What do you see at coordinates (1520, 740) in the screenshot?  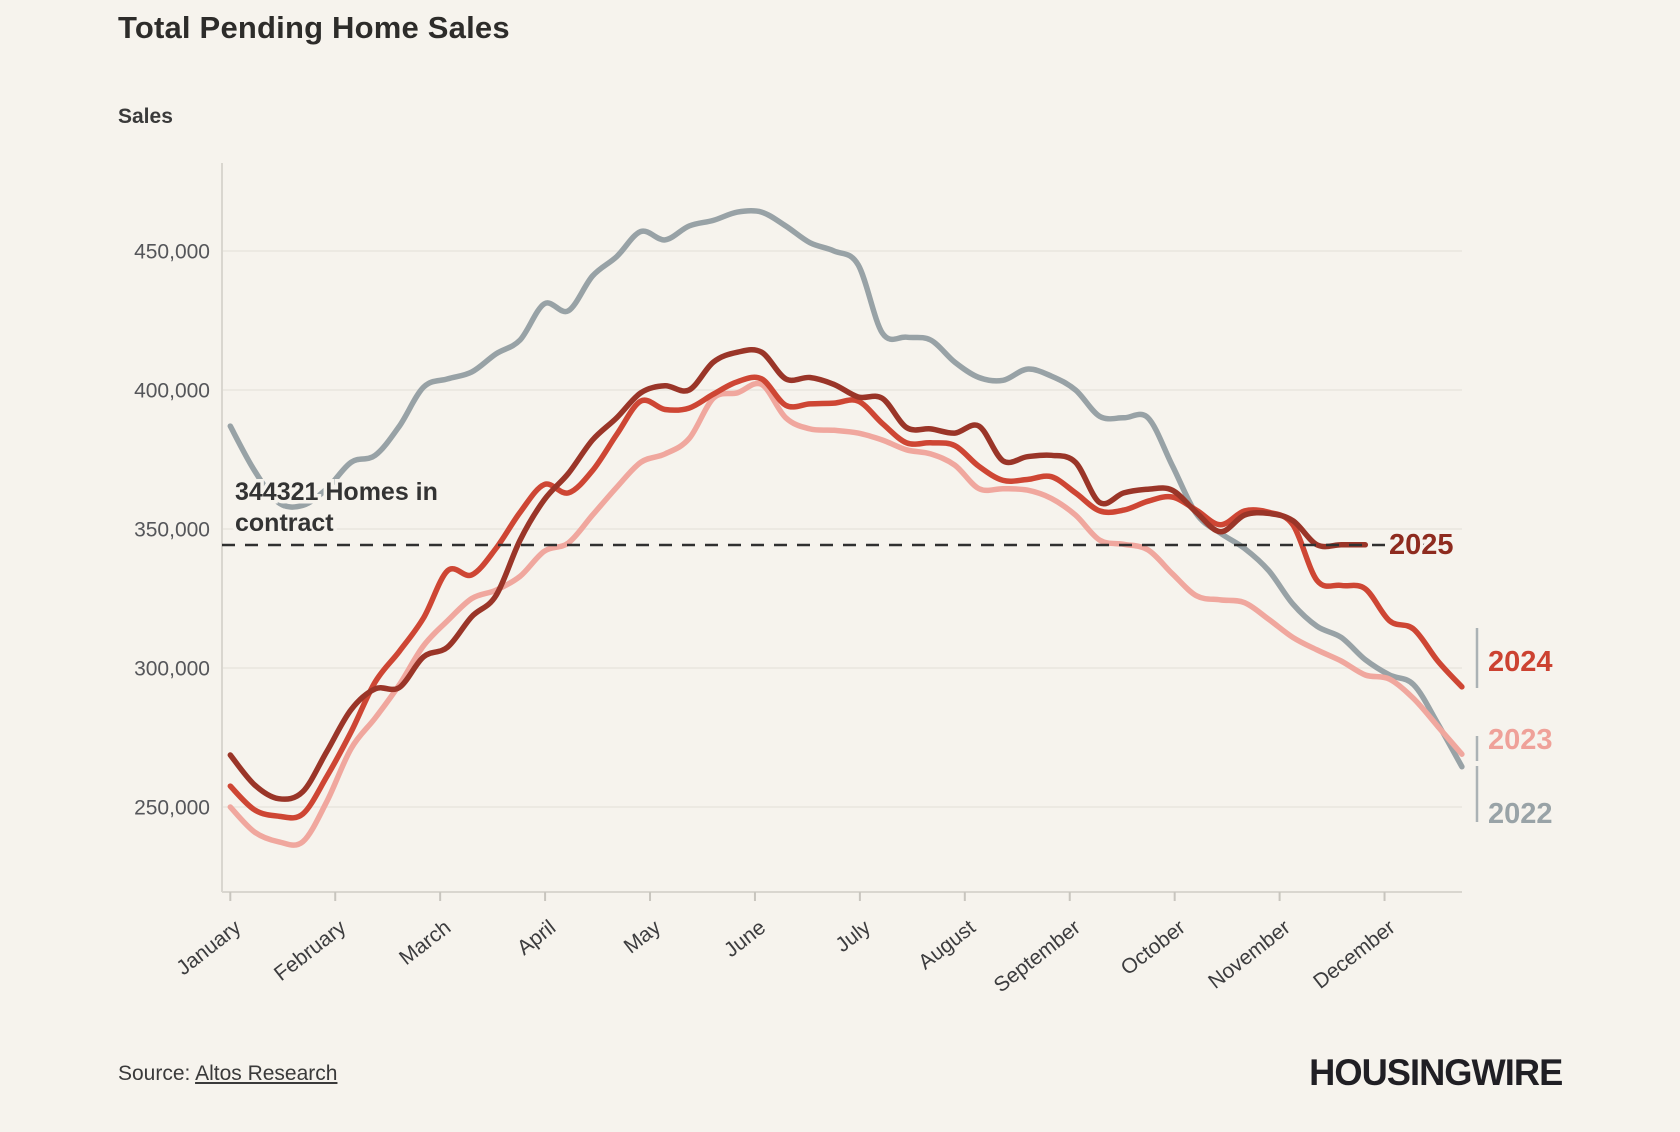 I see `year-label-2023: 2023` at bounding box center [1520, 740].